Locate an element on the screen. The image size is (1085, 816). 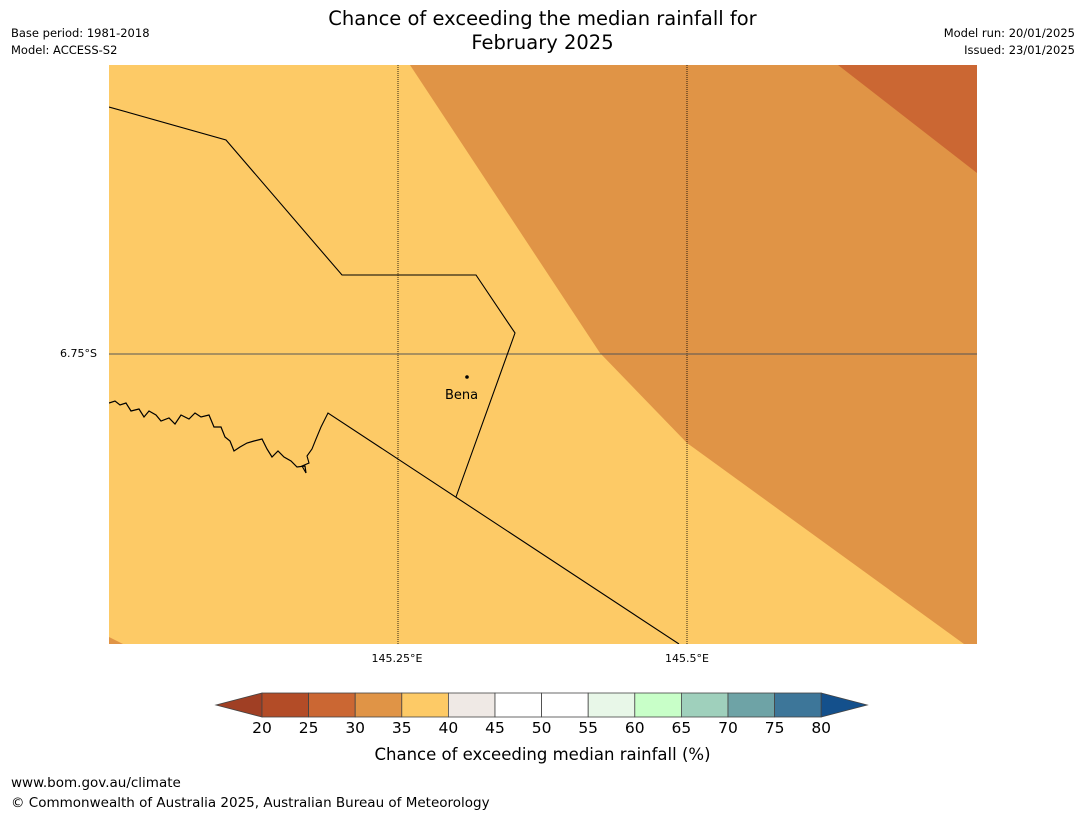
issued-text: Issued: 23/01/2025 is located at coordinates (1019, 50).